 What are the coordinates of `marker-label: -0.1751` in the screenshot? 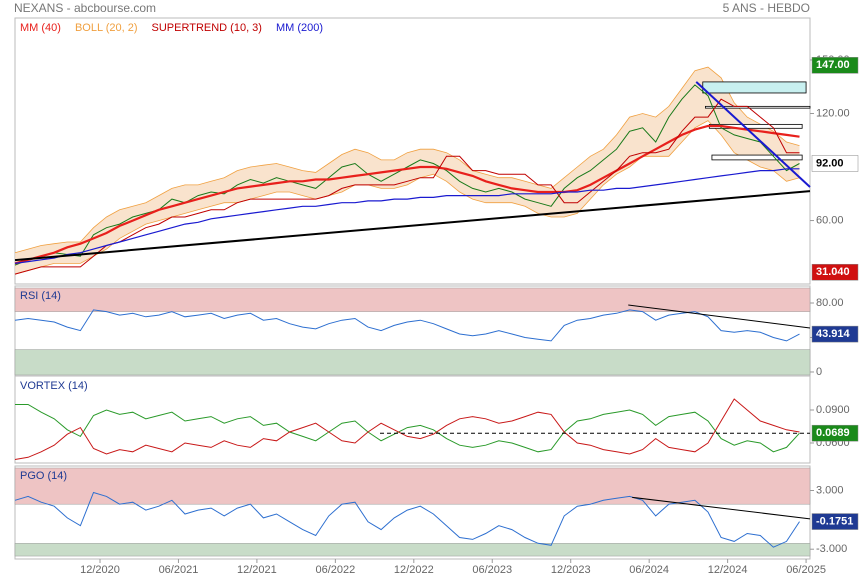 It's located at (834, 521).